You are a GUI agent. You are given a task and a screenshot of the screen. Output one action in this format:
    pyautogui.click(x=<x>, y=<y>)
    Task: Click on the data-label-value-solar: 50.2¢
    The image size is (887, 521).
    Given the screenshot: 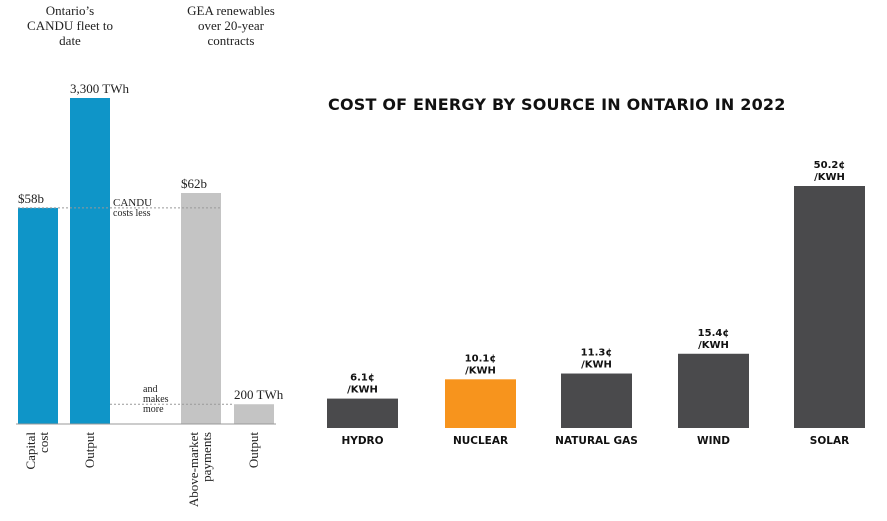 What is the action you would take?
    pyautogui.click(x=830, y=165)
    